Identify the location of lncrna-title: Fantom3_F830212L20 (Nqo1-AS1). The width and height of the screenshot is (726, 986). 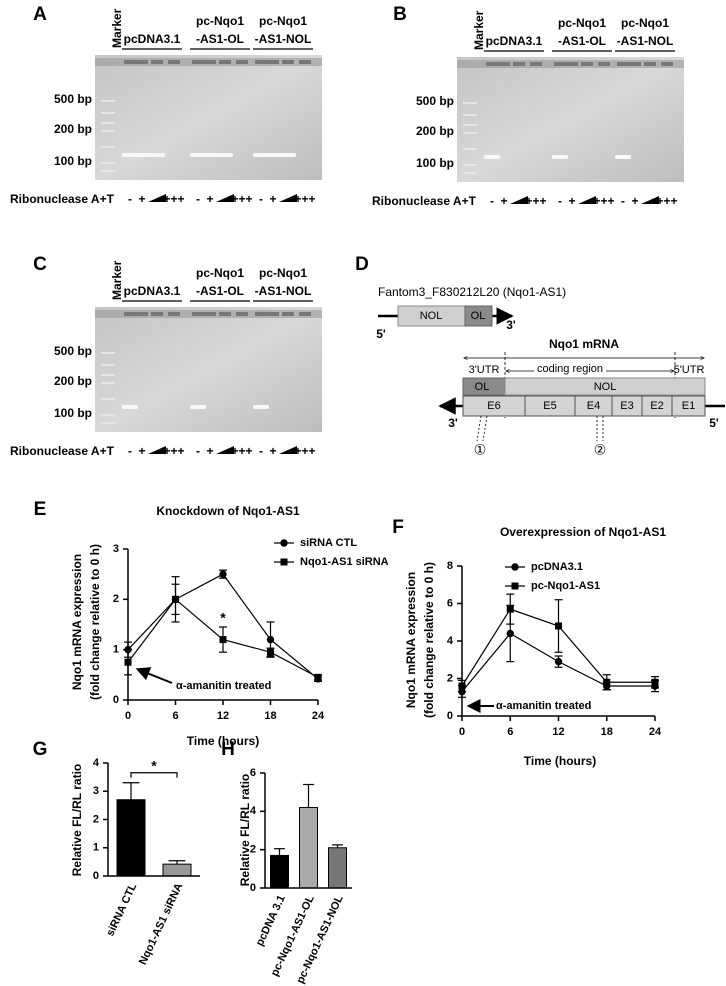
(472, 292).